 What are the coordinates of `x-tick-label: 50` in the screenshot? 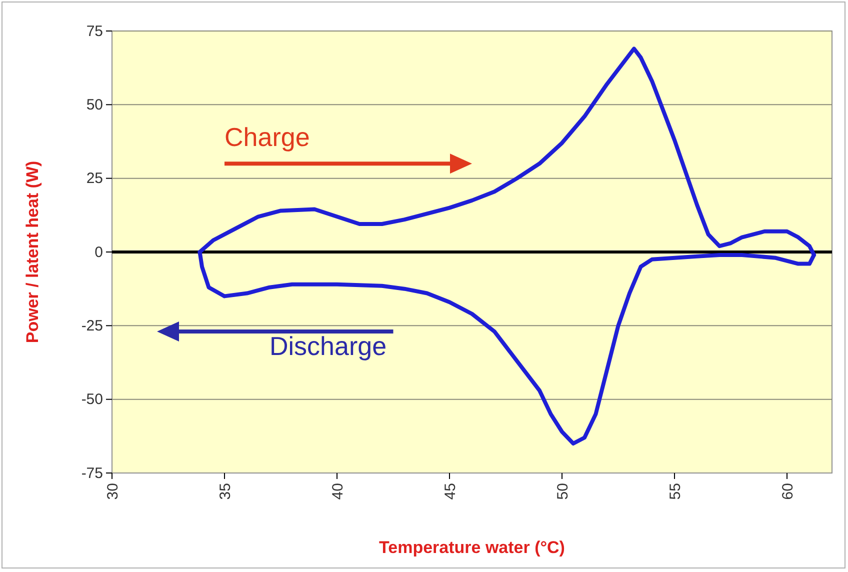 It's located at (563, 491).